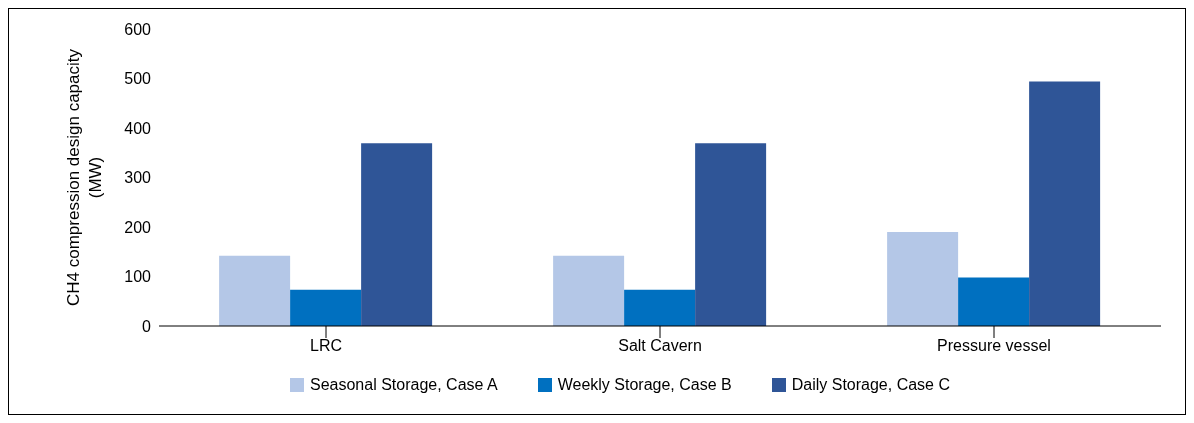 Image resolution: width=1194 pixels, height=423 pixels. I want to click on y-tick-label: 500, so click(138, 79).